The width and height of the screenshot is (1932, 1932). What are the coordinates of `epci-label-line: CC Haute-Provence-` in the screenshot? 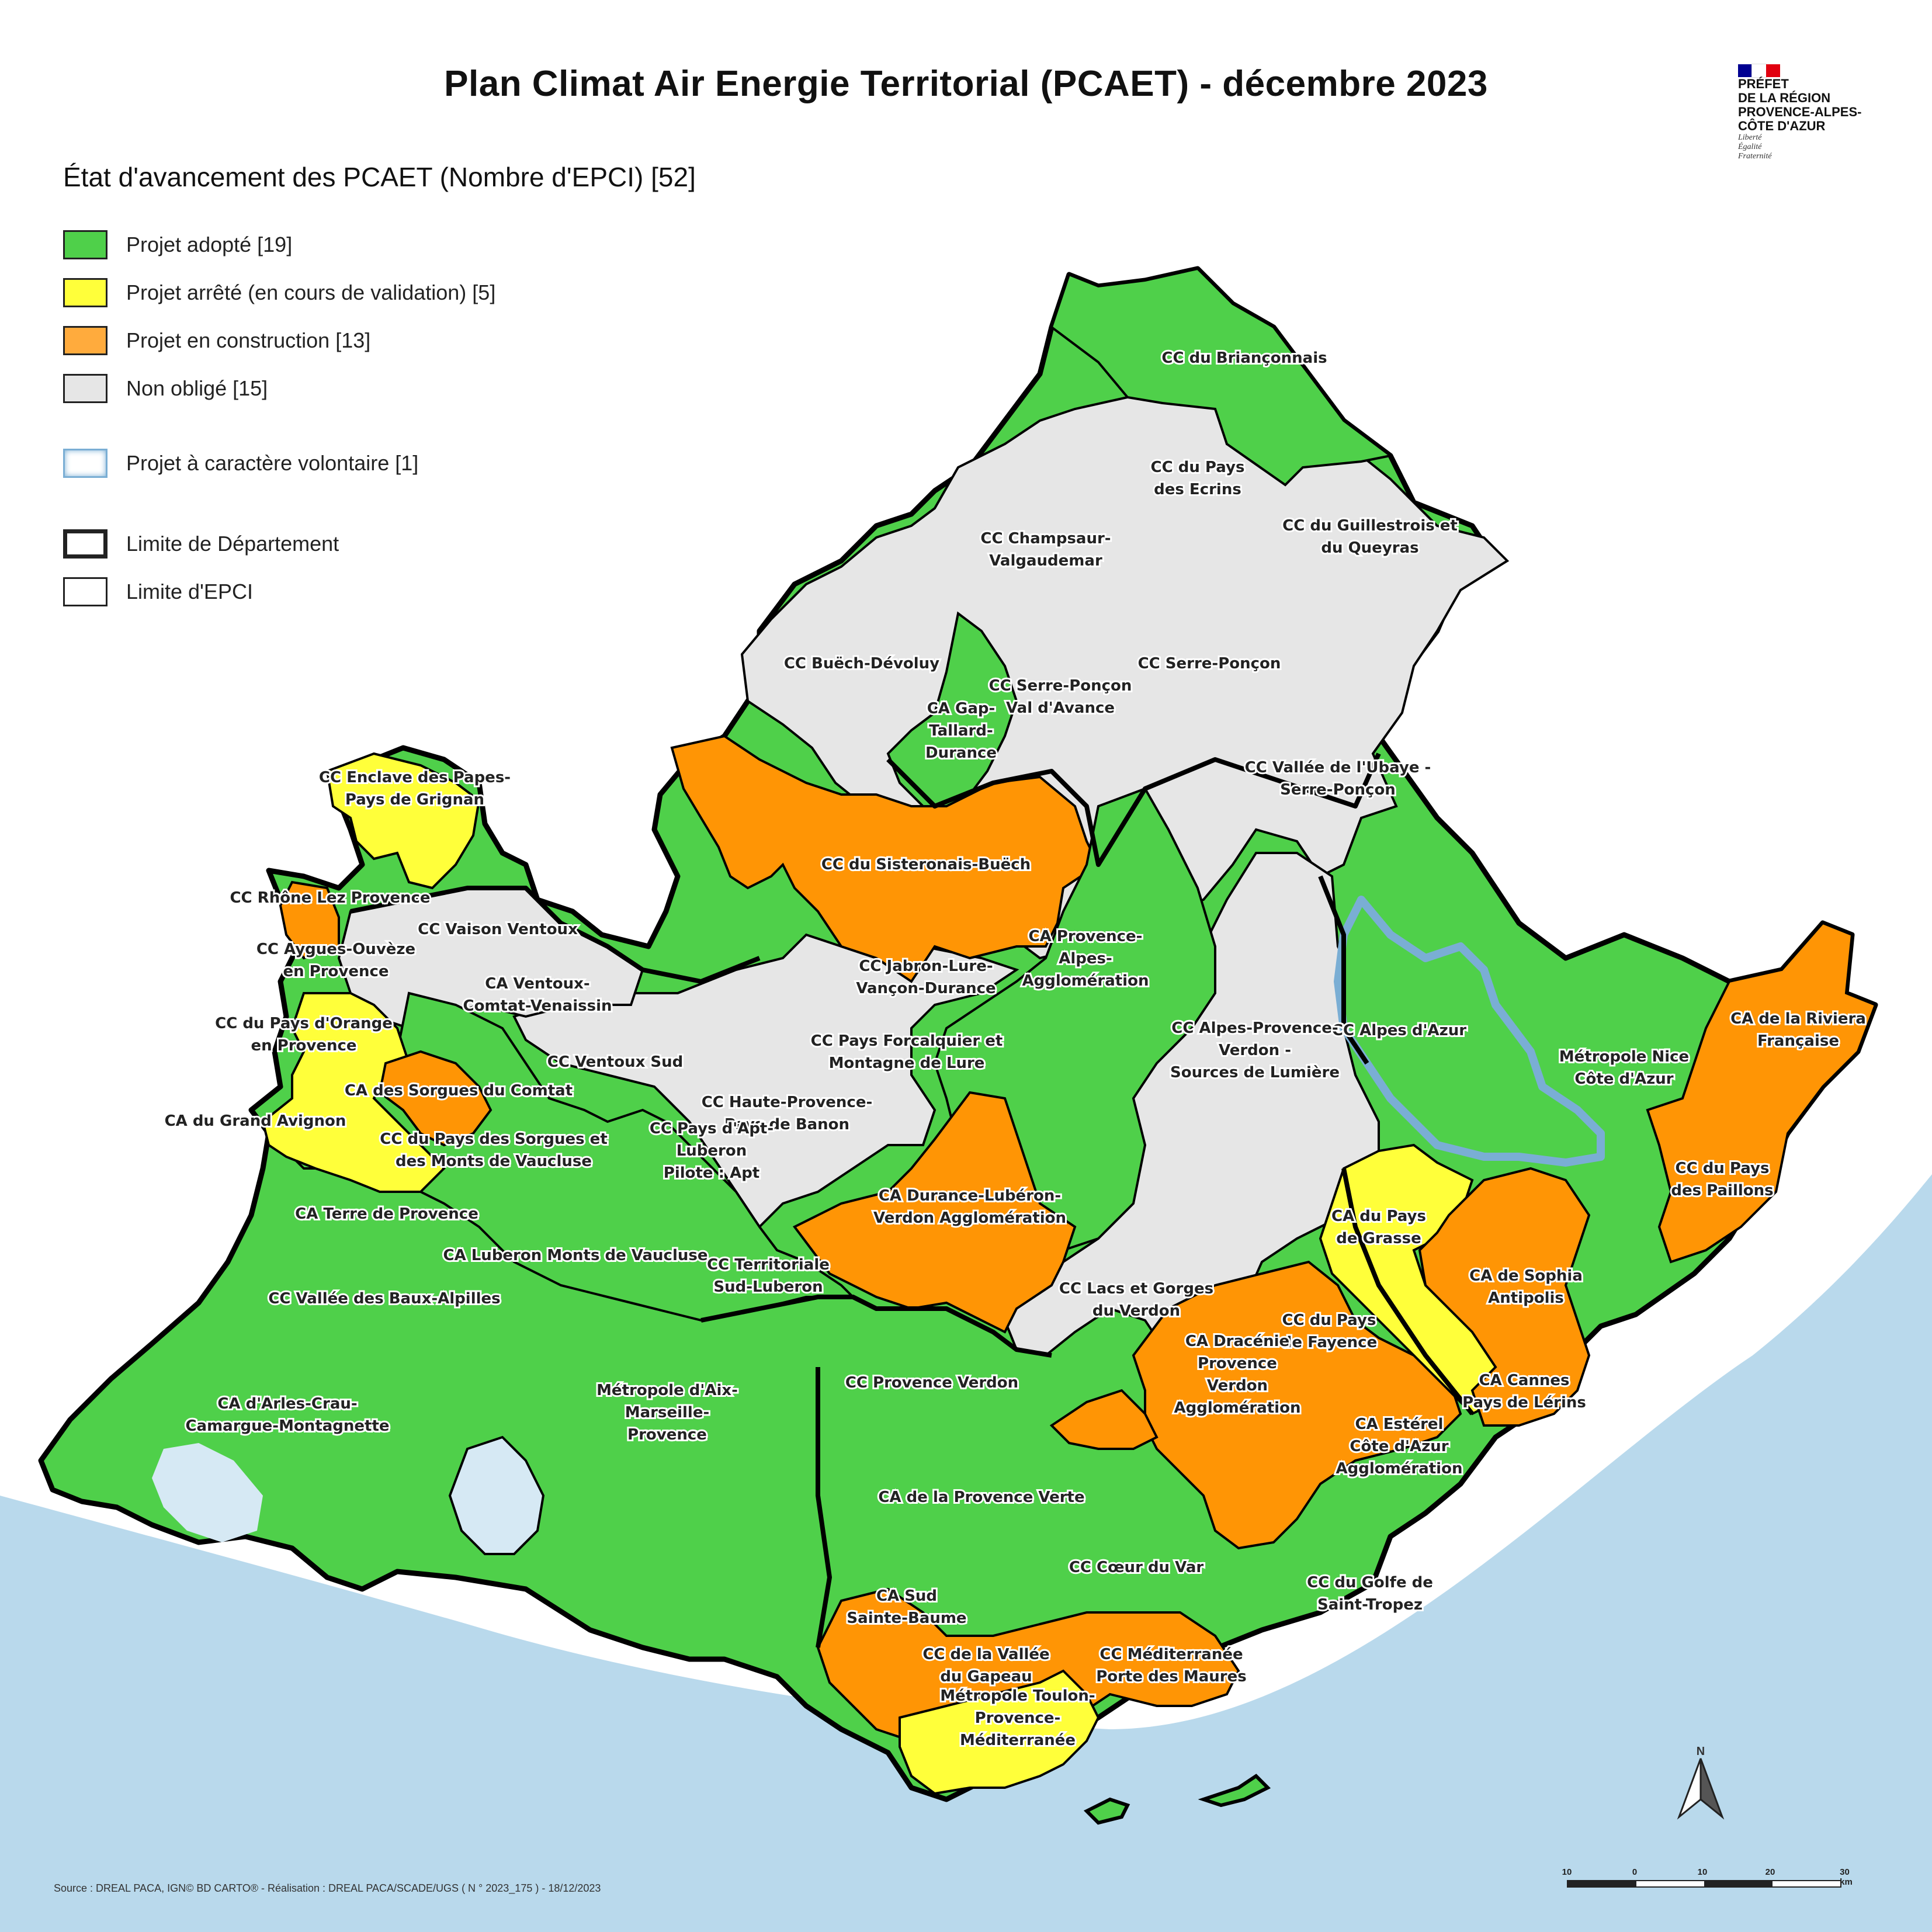 It's located at (788, 1102).